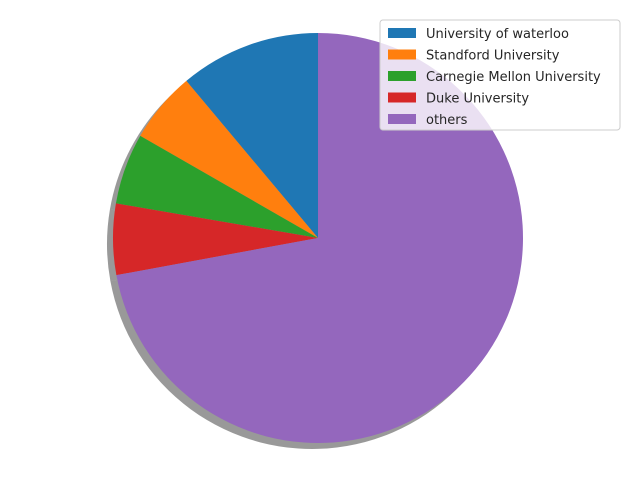 The width and height of the screenshot is (640, 480). Describe the element at coordinates (493, 56) in the screenshot. I see `legend-label-standford-university: Standford University` at that location.